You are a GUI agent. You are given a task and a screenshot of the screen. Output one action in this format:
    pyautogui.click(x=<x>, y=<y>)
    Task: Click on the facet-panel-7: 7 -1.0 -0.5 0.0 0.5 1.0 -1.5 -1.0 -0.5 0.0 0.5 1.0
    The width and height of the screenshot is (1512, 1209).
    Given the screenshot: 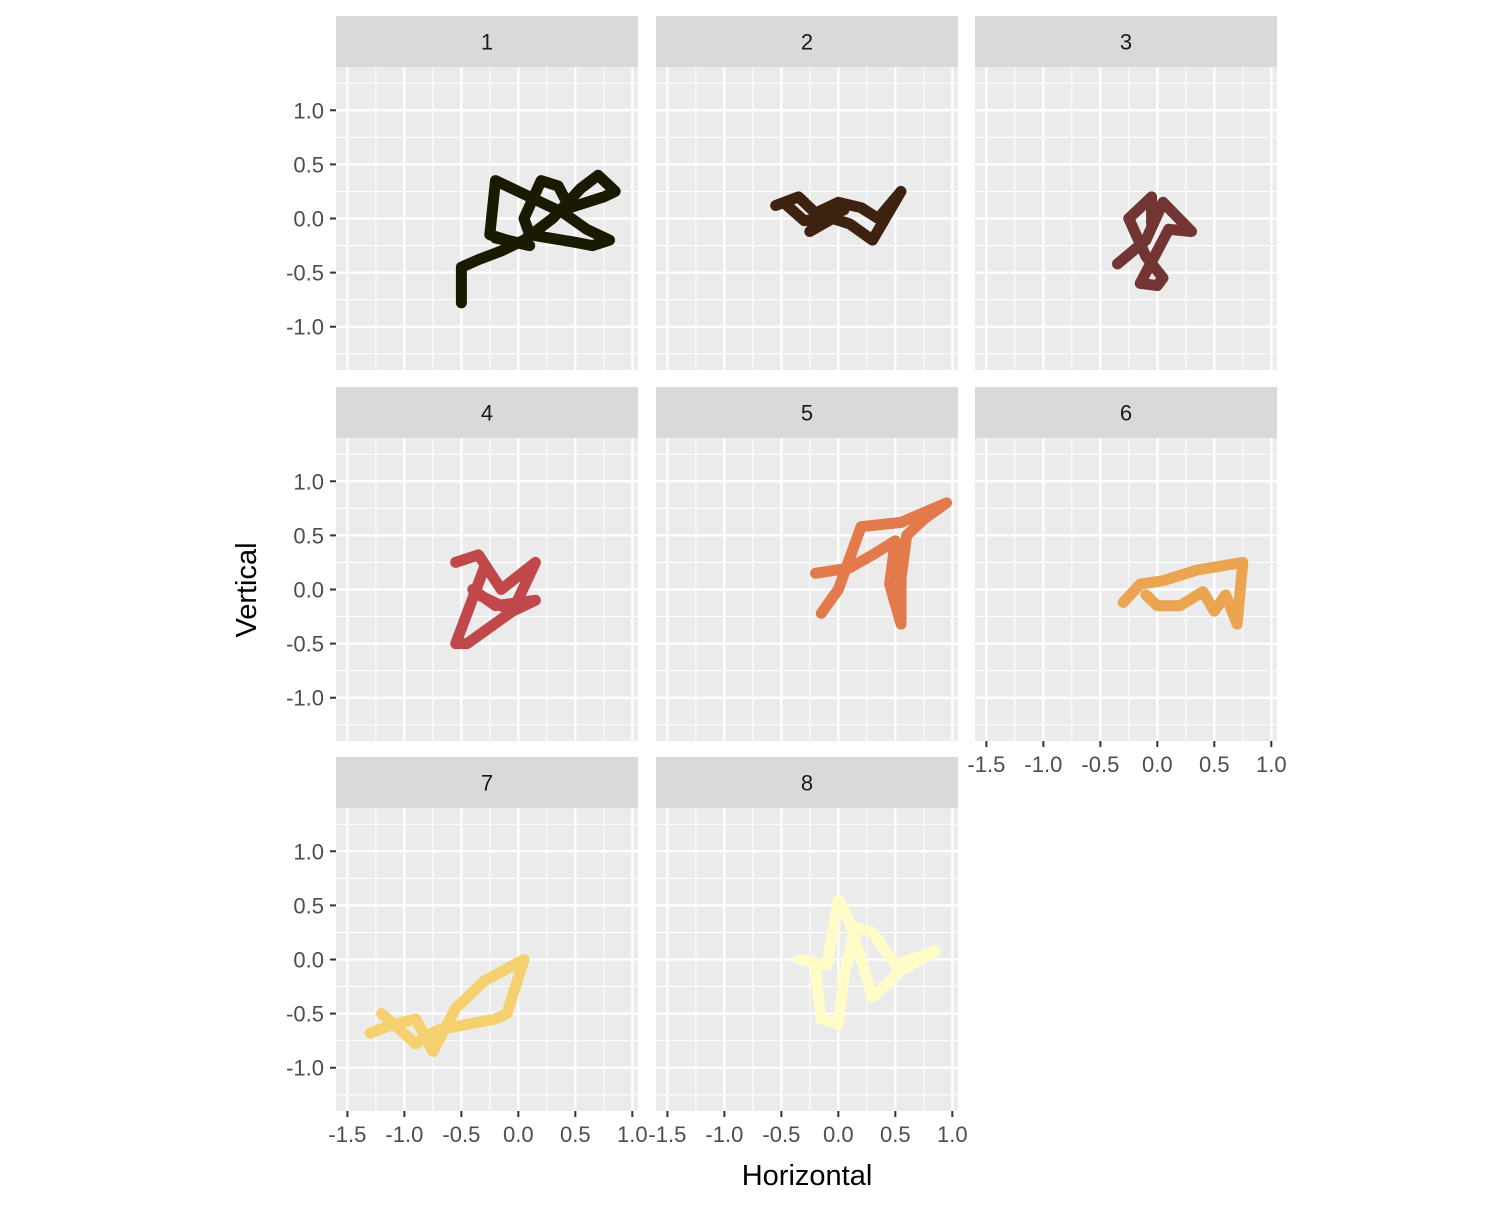 What is the action you would take?
    pyautogui.click(x=467, y=952)
    